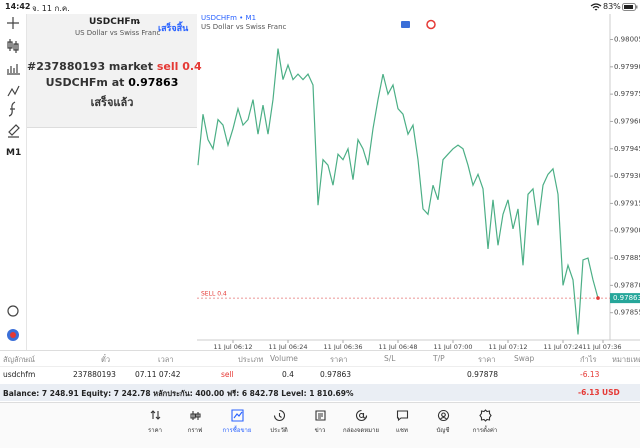 The width and height of the screenshot is (640, 448). What do you see at coordinates (251, 359) in the screenshot?
I see `column-header: ประเภท` at bounding box center [251, 359].